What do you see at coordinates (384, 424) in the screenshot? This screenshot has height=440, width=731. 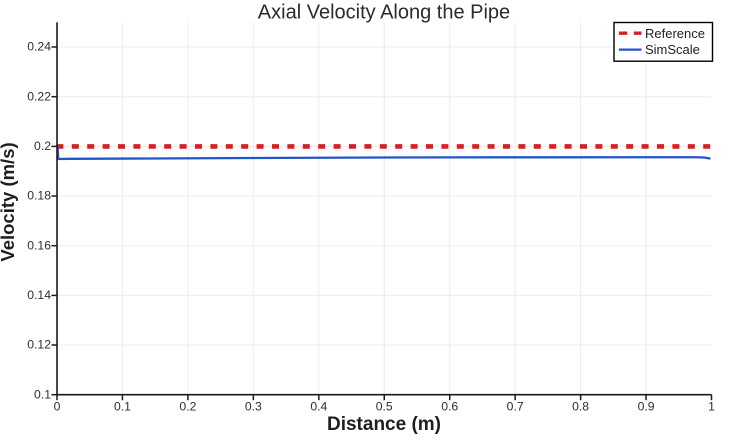 I see `svg-text: Distance (m)` at bounding box center [384, 424].